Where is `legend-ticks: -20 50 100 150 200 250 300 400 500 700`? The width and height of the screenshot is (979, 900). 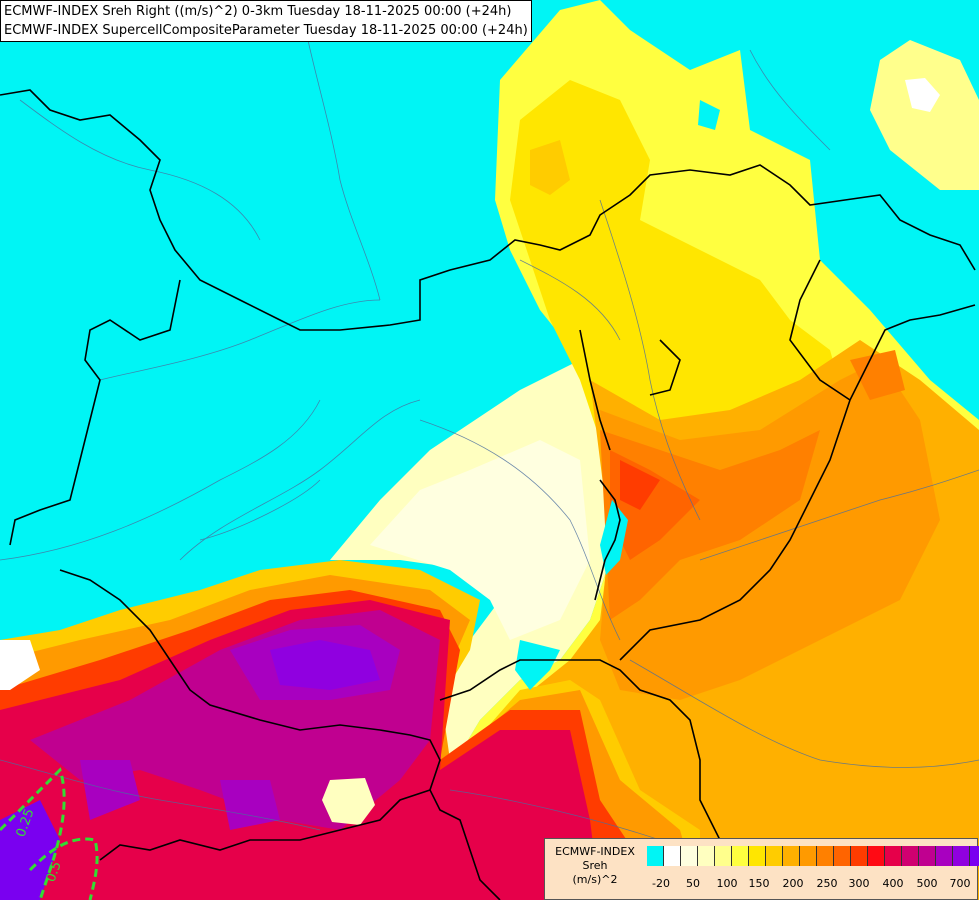 legend-ticks: -20 50 100 150 200 250 300 400 500 700 is located at coordinates (812, 884).